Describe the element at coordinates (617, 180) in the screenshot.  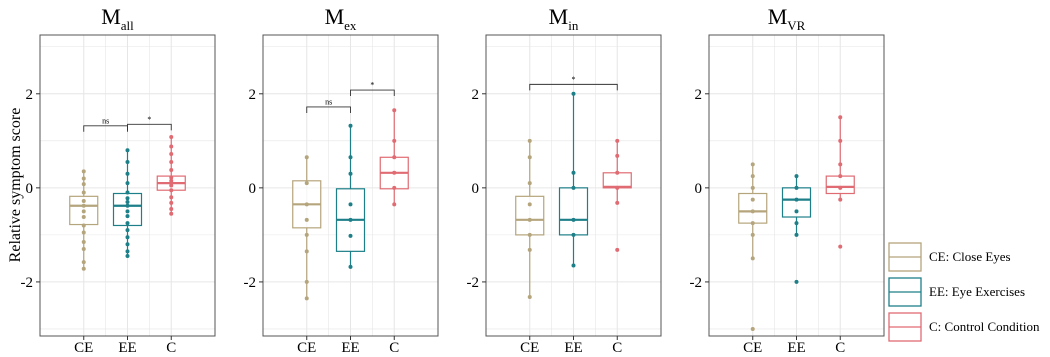
I see `box-C` at that location.